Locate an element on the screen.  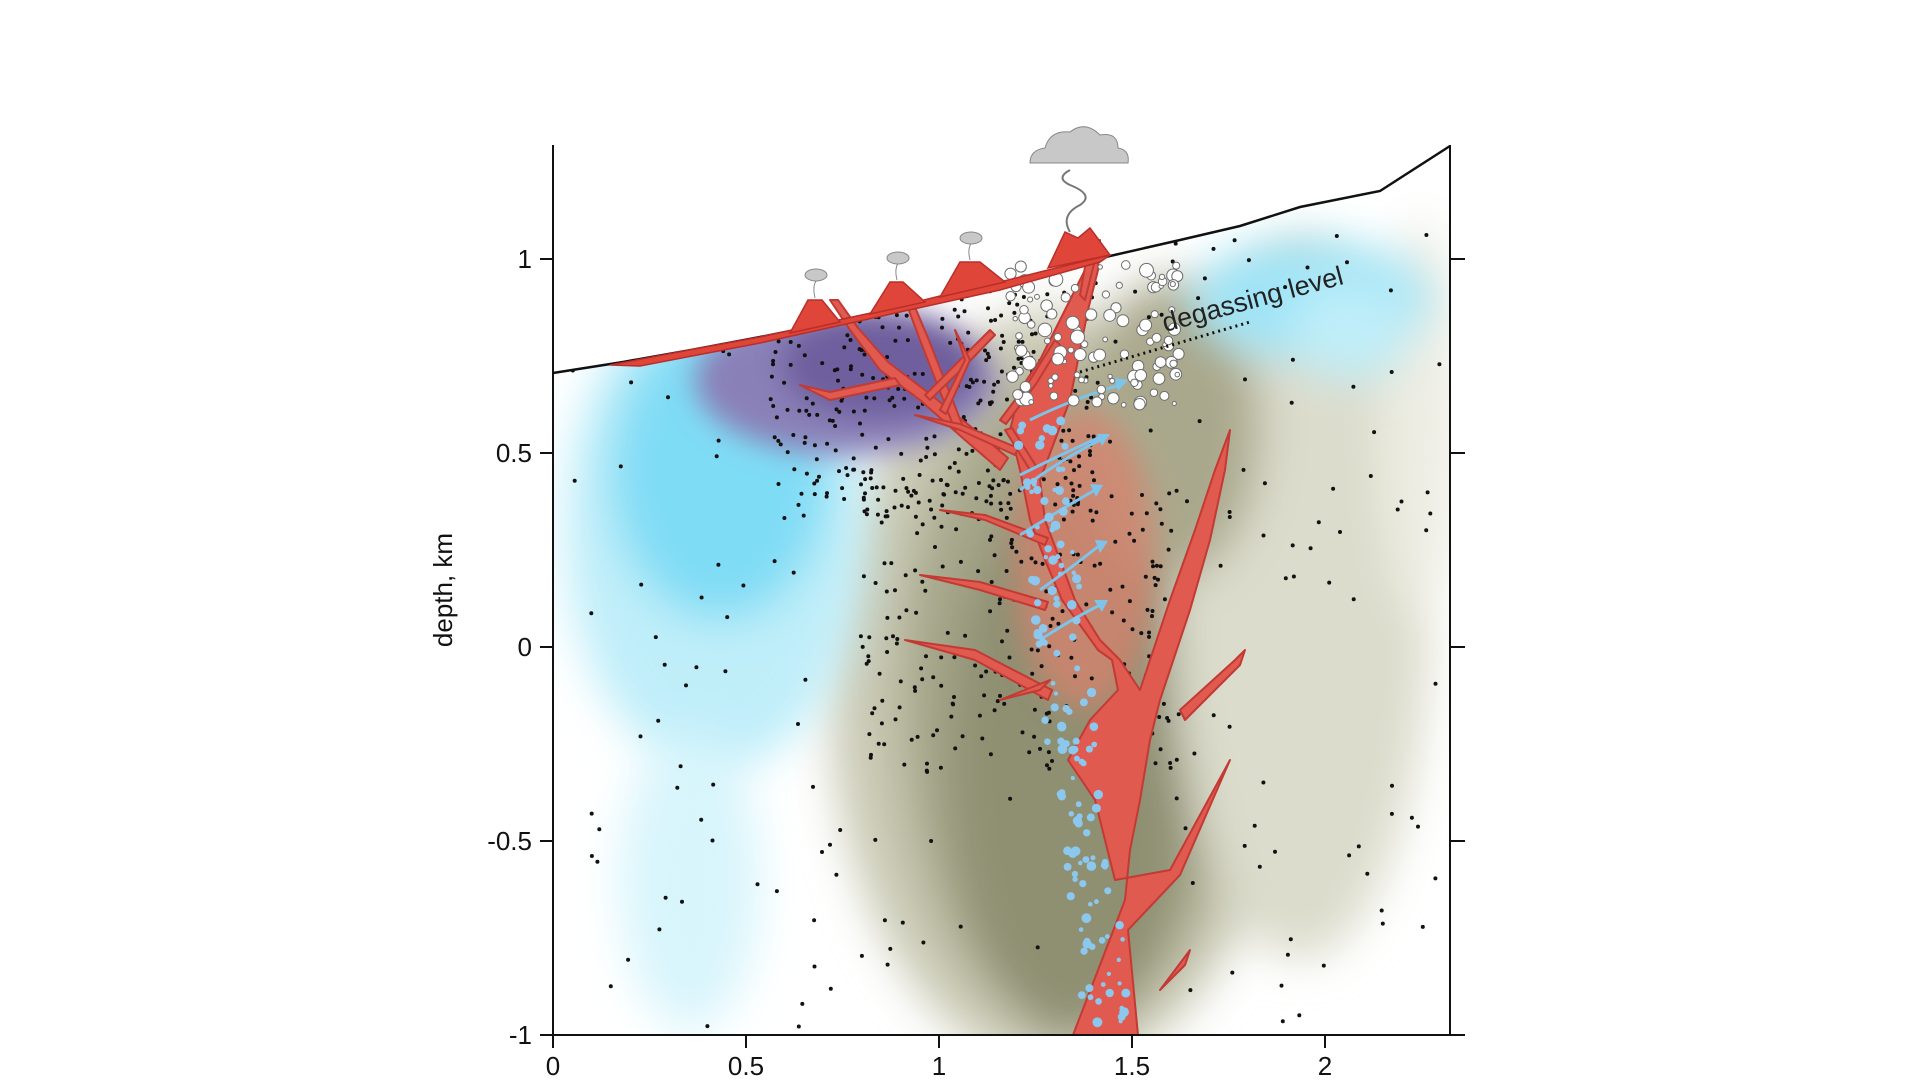
y-tick-label: -1 is located at coordinates (520, 1035).